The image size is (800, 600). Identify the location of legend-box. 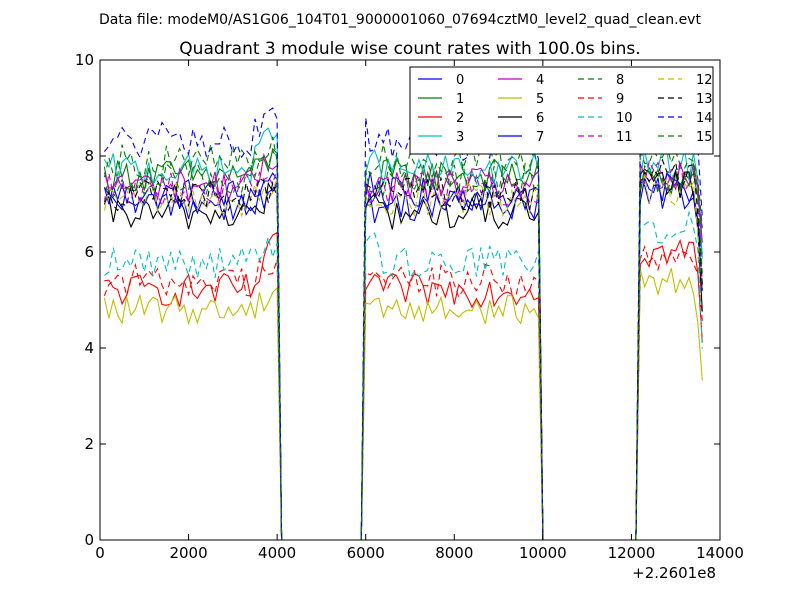
(561, 110).